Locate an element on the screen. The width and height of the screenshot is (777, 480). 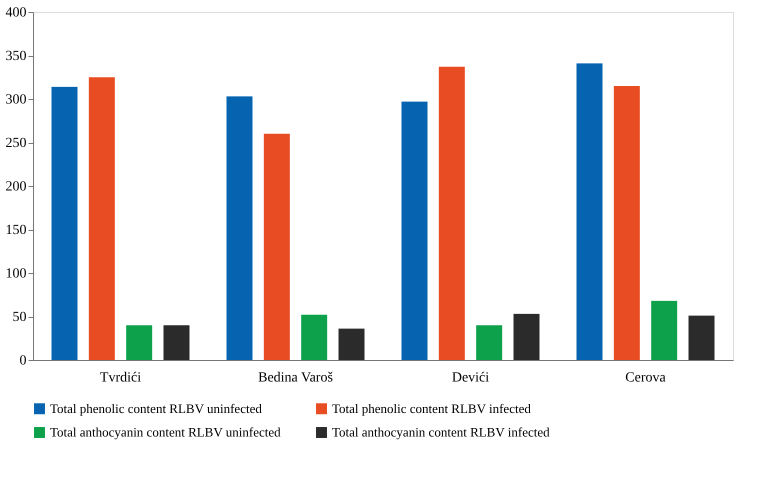
y-tick-label: 150 is located at coordinates (16, 230).